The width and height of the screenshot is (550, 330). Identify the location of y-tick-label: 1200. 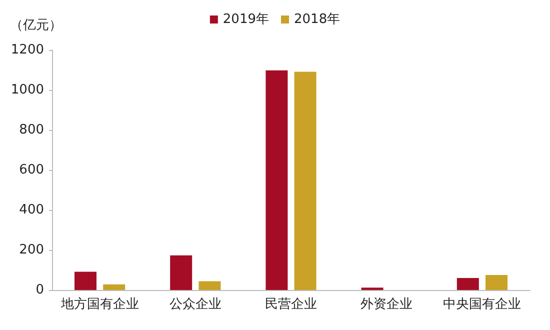
(27, 50).